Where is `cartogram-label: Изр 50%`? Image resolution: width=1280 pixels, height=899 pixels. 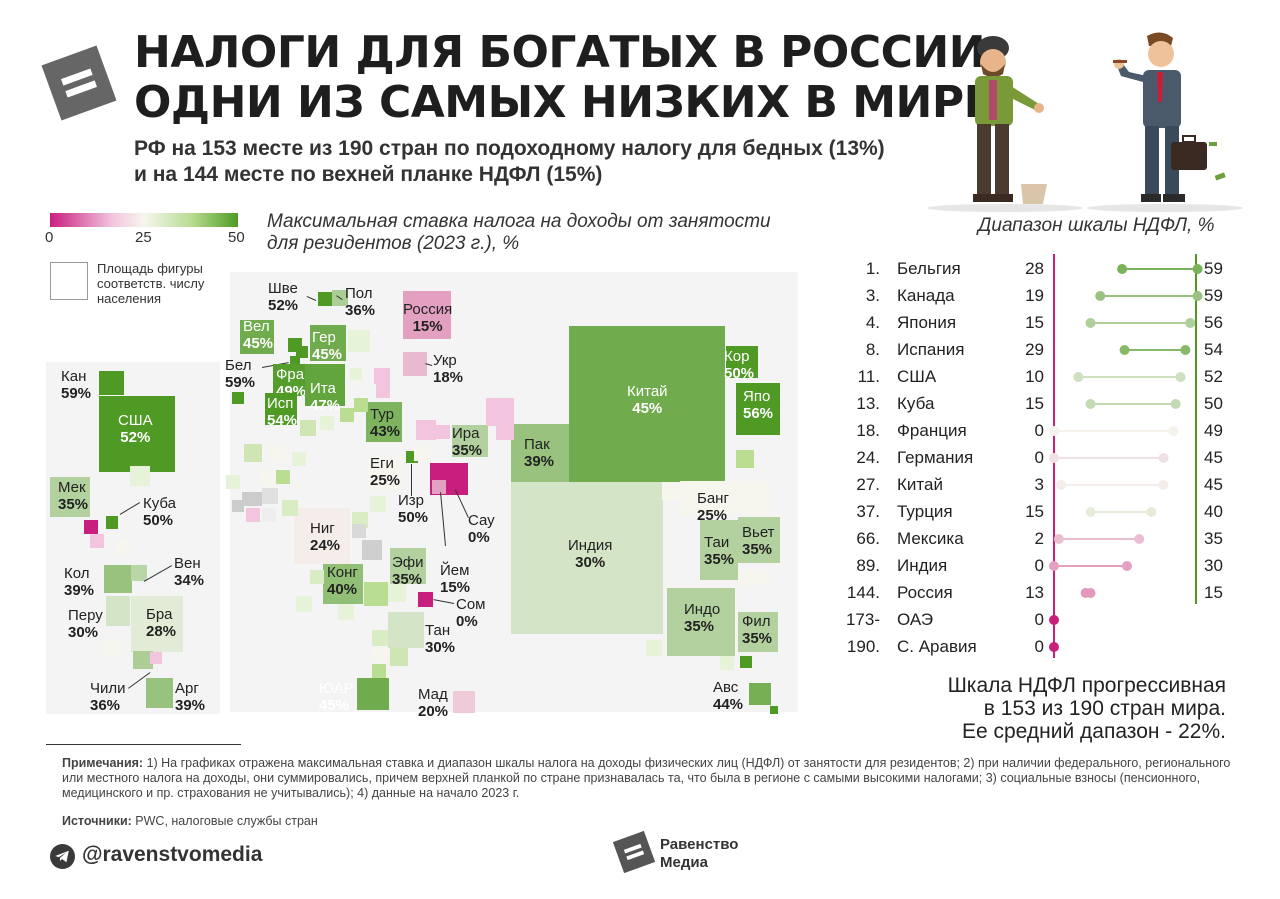 cartogram-label: Изр 50% is located at coordinates (413, 509).